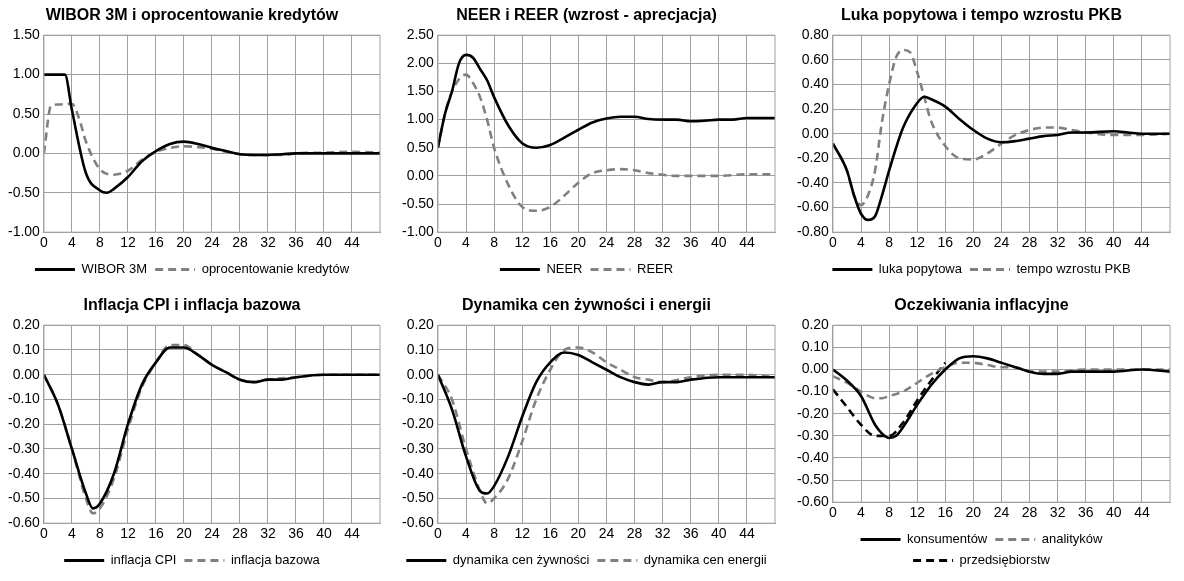 This screenshot has width=1184, height=581. I want to click on chart-title: NEER i REER (wzrost - aprecjacja), so click(586, 15).